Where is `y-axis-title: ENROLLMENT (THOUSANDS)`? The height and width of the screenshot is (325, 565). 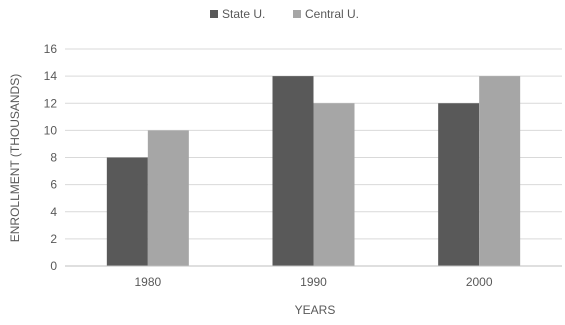
y-axis-title: ENROLLMENT (THOUSANDS) is located at coordinates (15, 158).